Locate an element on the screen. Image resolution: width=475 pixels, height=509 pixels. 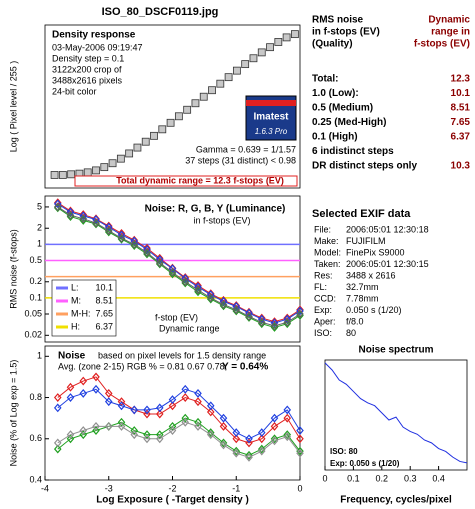
header: f-stops (EV) is located at coordinates (442, 44).